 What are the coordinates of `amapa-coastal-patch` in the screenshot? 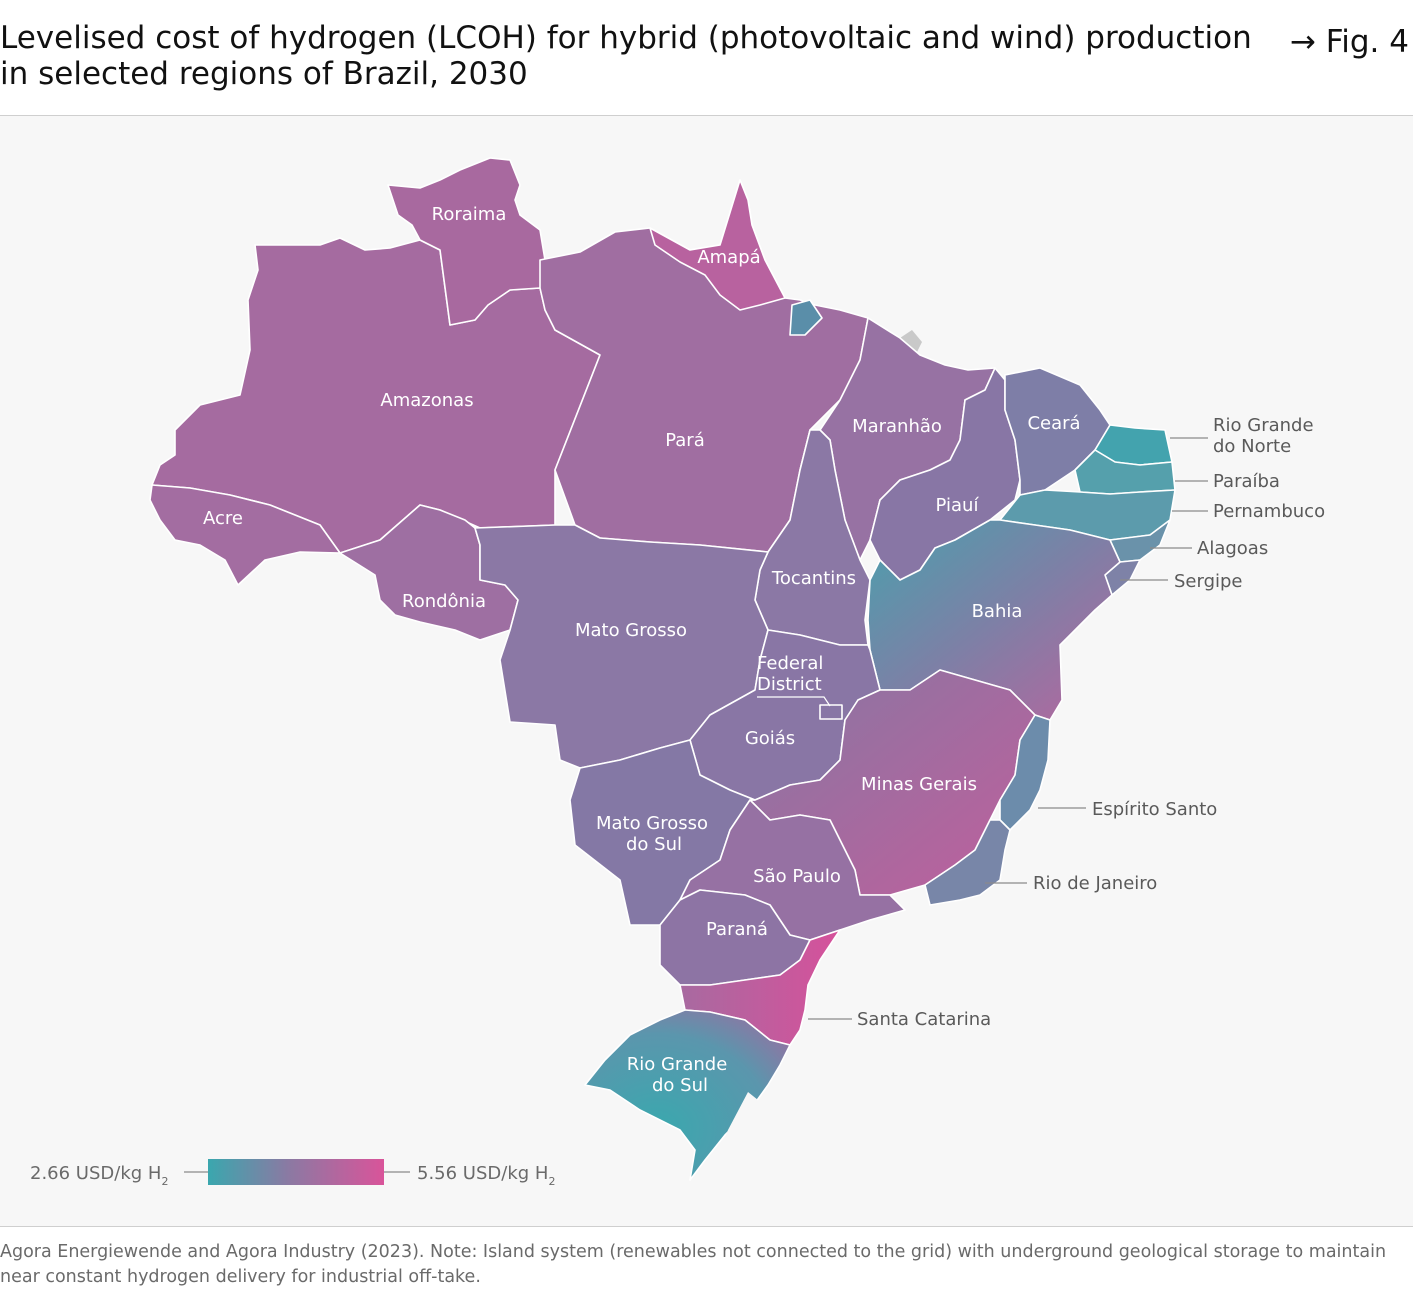 It's located at (806, 317).